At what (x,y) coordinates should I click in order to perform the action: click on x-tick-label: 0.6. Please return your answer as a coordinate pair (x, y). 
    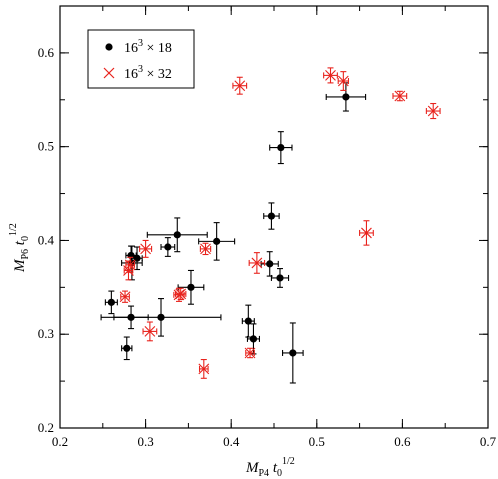
    Looking at the image, I should click on (402, 441).